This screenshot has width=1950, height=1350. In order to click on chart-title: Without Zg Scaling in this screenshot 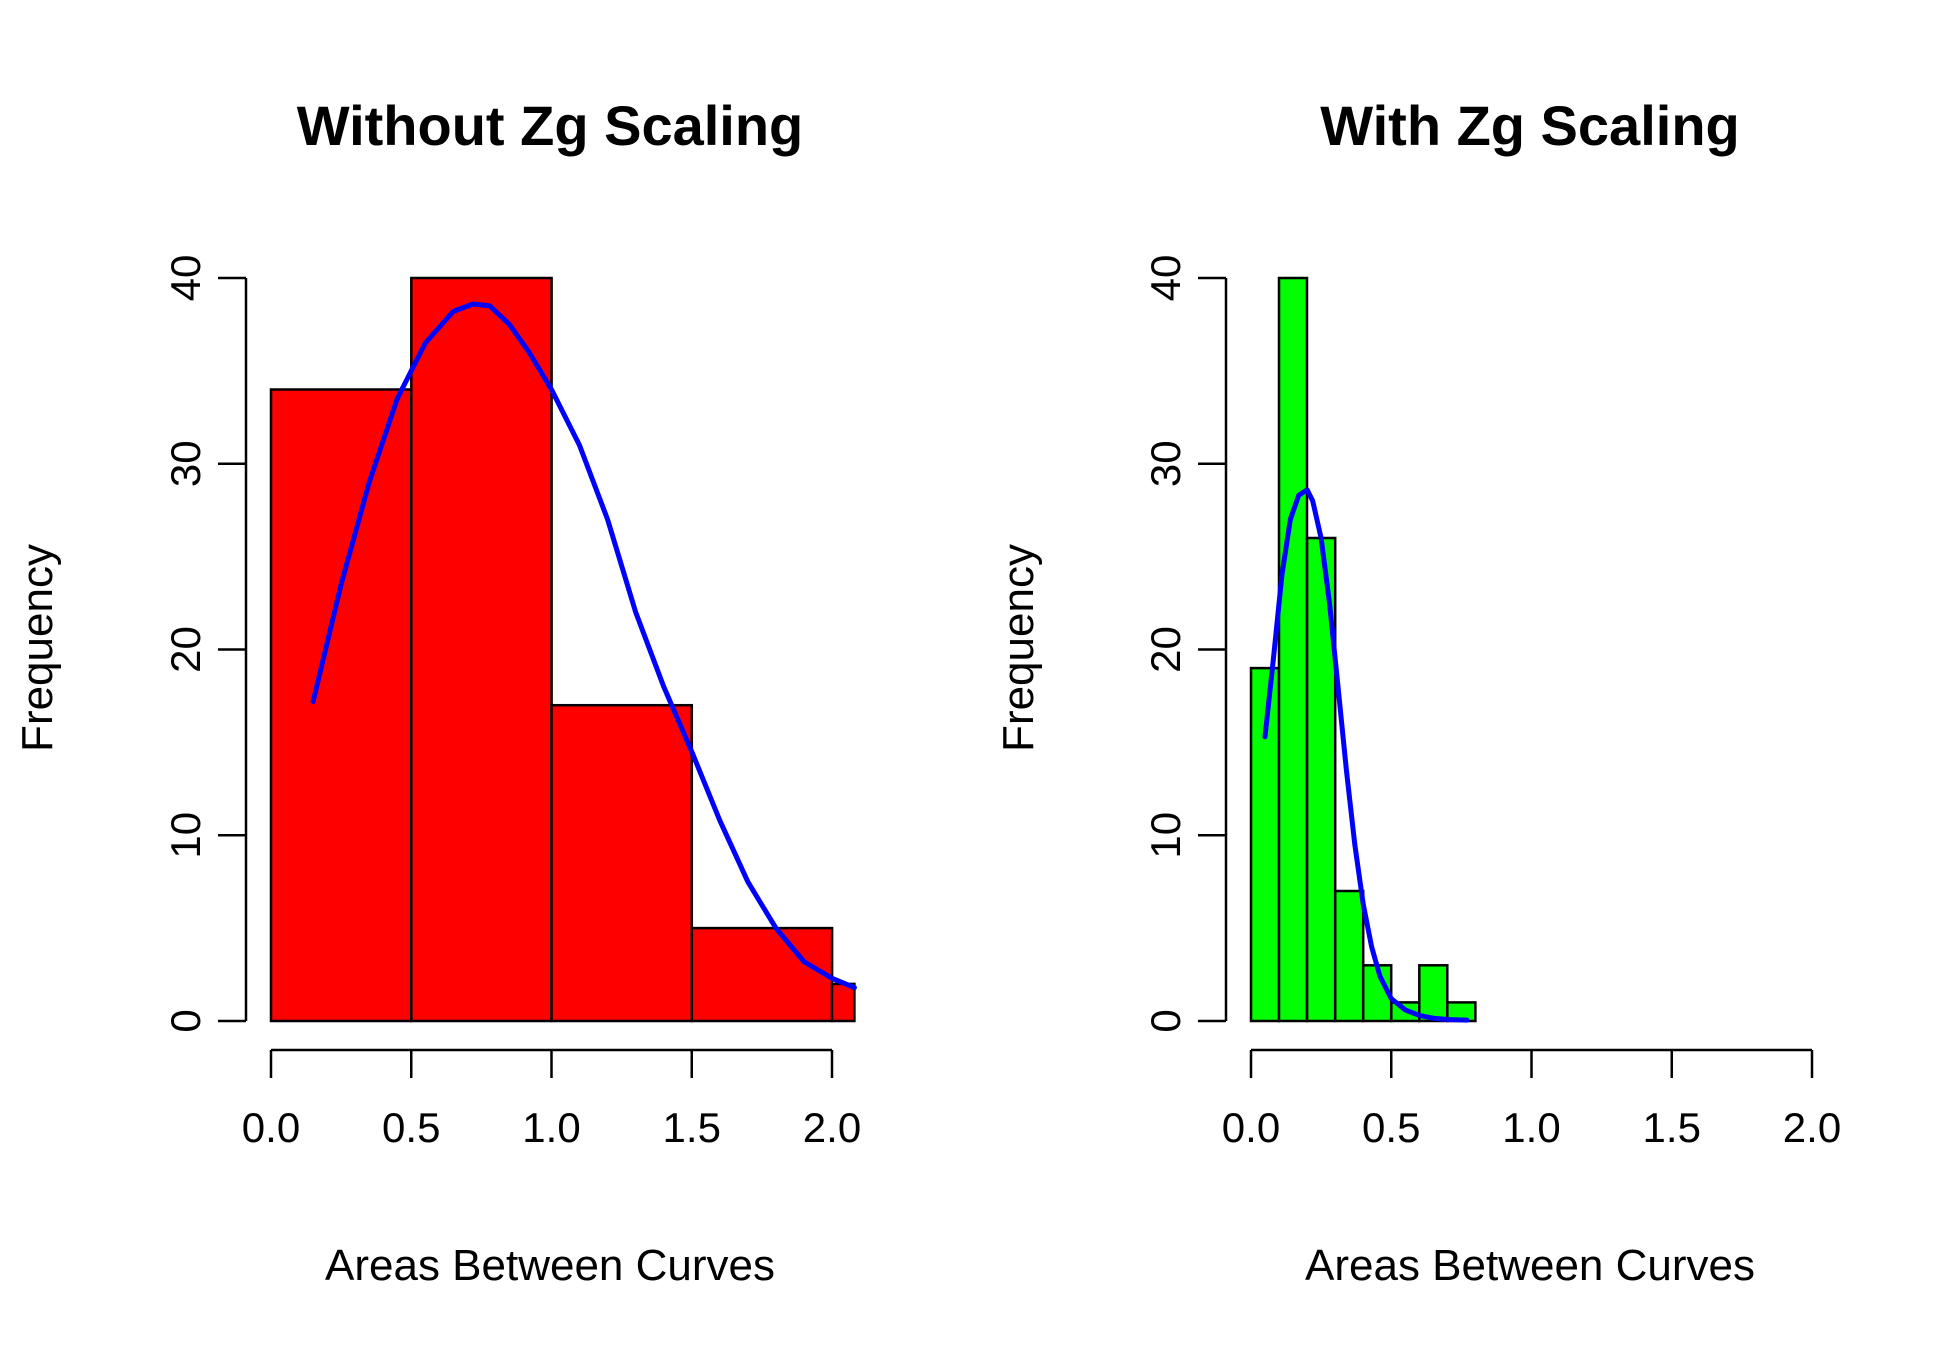, I will do `click(550, 125)`.